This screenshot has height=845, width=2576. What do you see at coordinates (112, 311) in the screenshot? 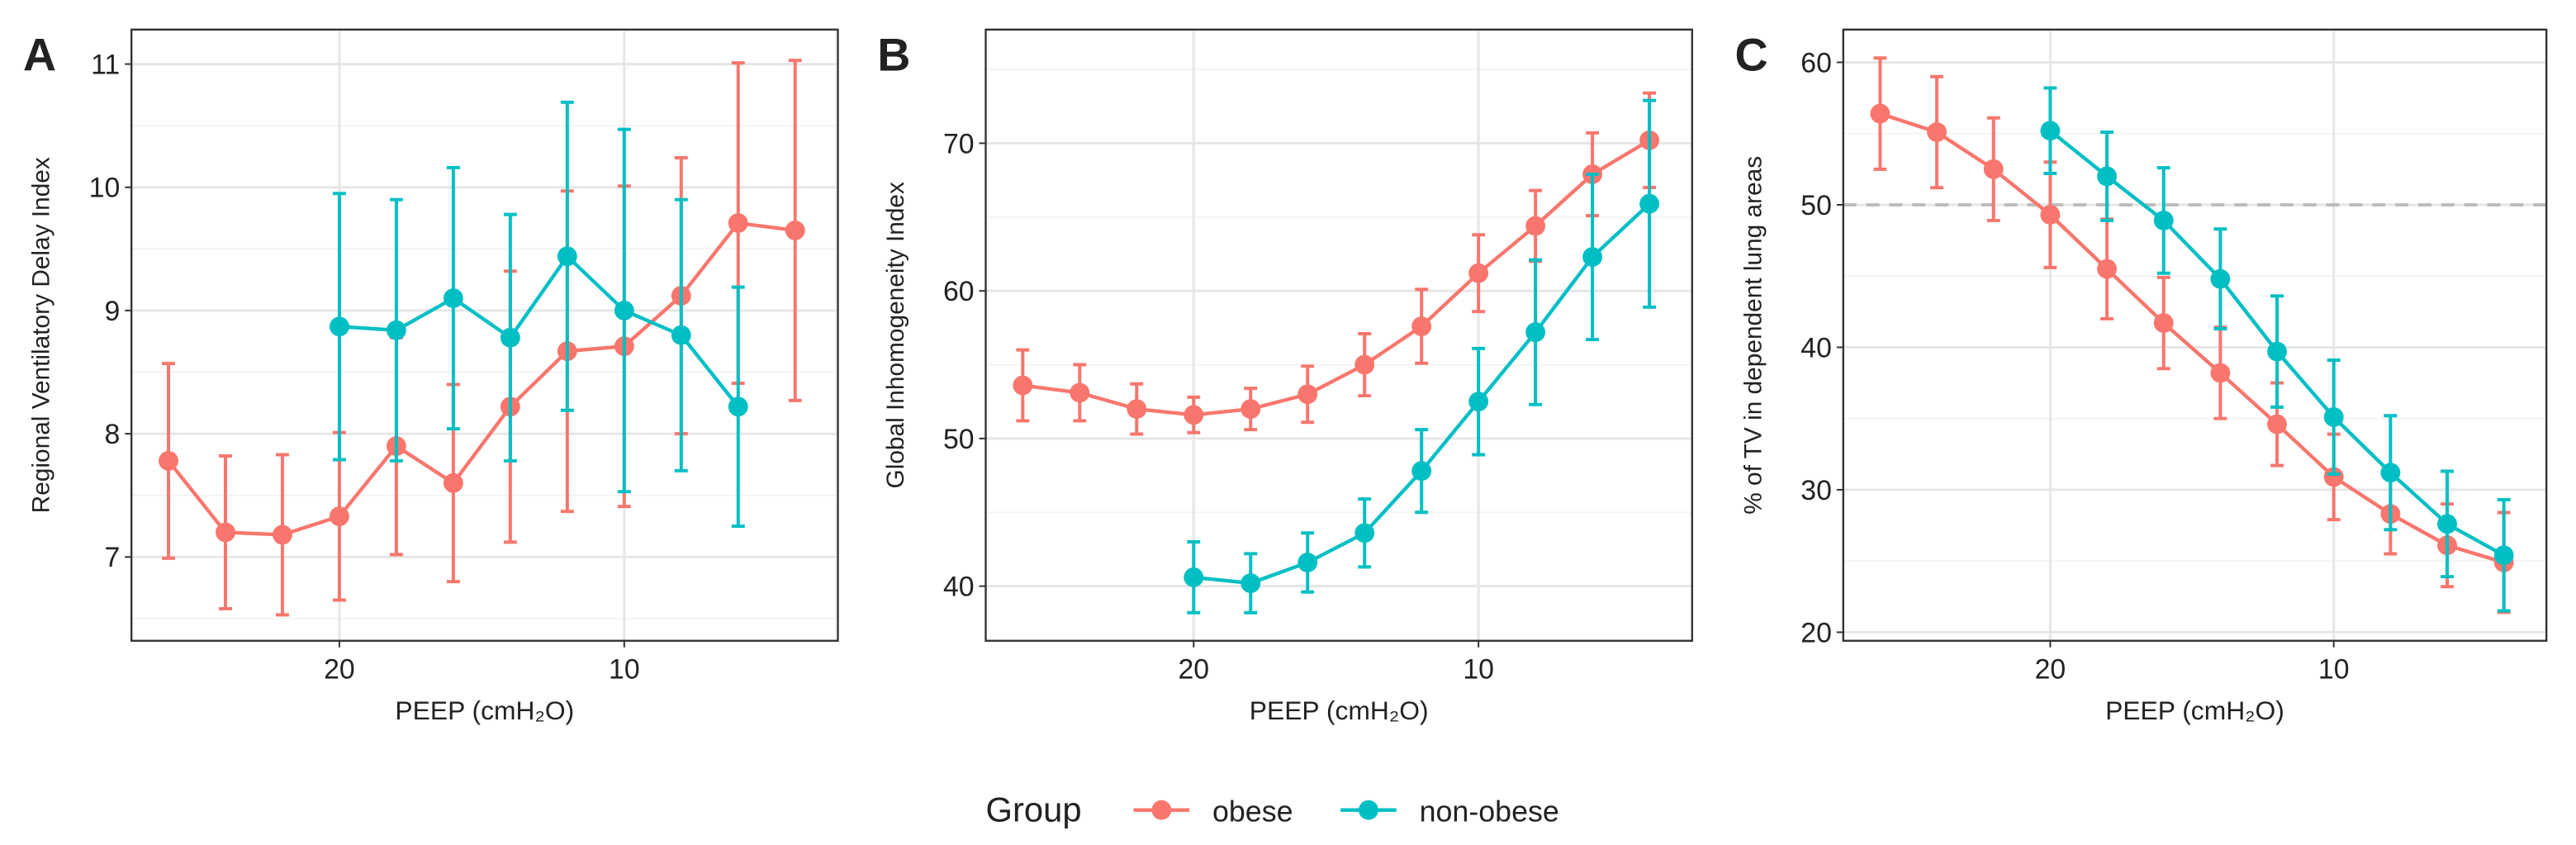
I see `y-tick-label: 9` at bounding box center [112, 311].